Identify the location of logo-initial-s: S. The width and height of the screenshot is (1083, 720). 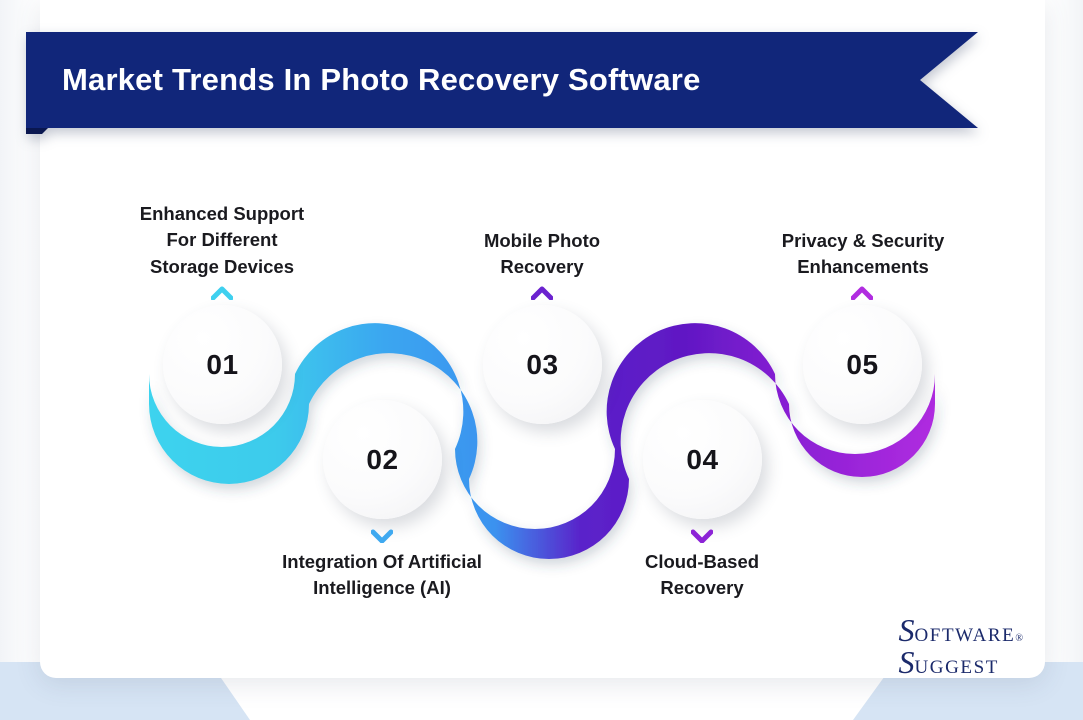
(906, 630).